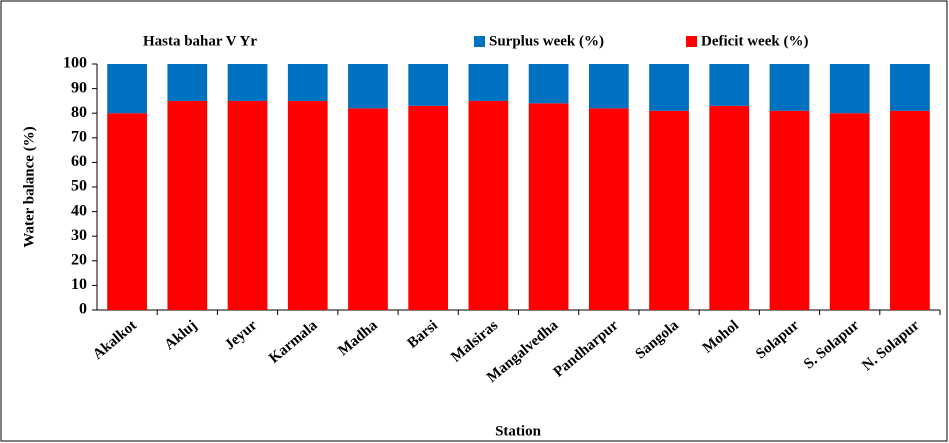 The image size is (949, 443). What do you see at coordinates (79, 136) in the screenshot?
I see `y-tick-label: 70` at bounding box center [79, 136].